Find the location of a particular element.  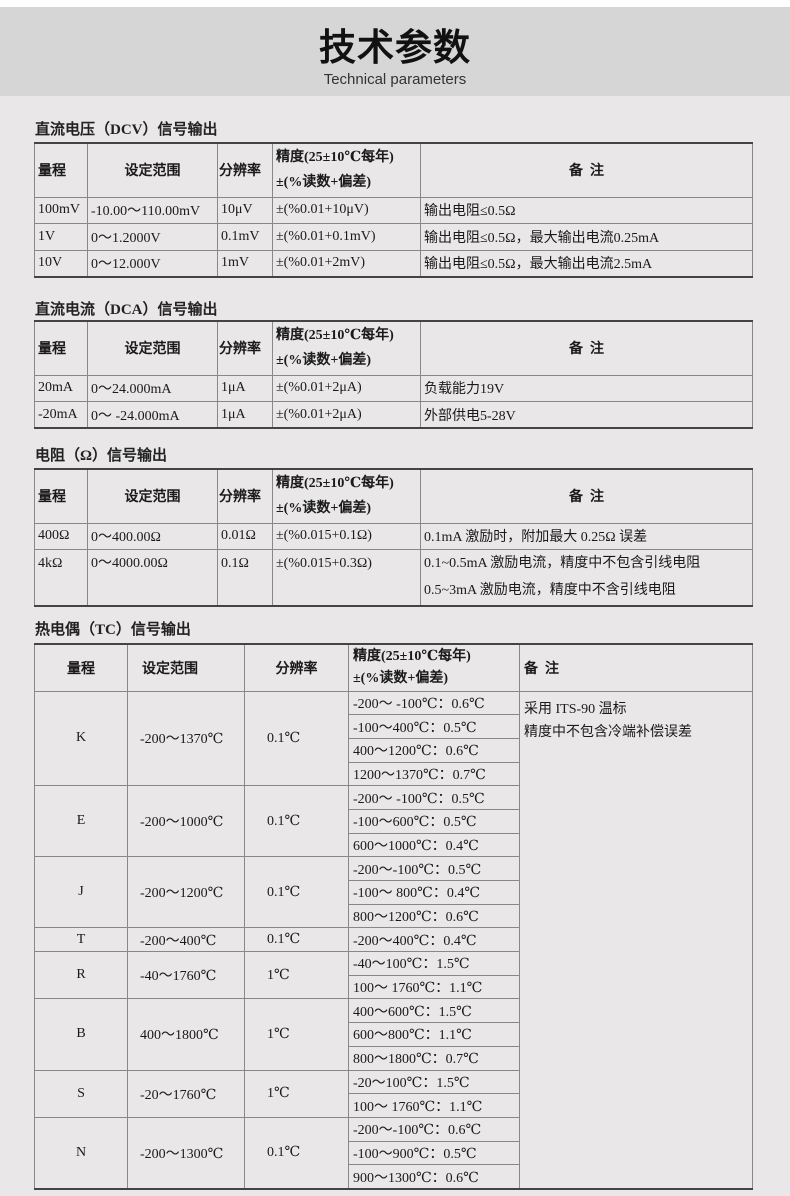

table-row: 800～1800℃：0.7℃ is located at coordinates (394, 1058).